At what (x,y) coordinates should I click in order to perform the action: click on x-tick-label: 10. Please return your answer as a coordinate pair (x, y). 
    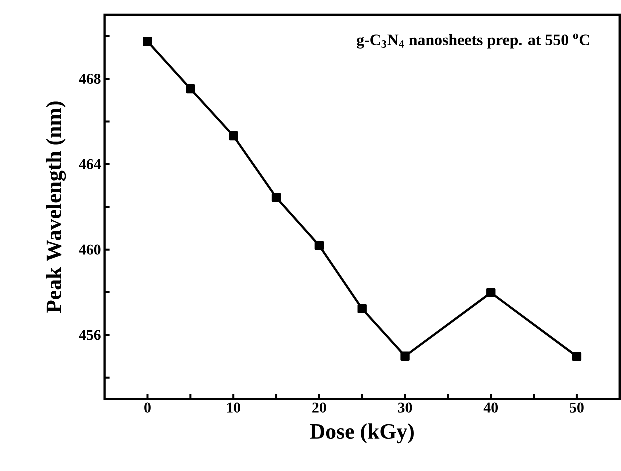
    Looking at the image, I should click on (233, 407).